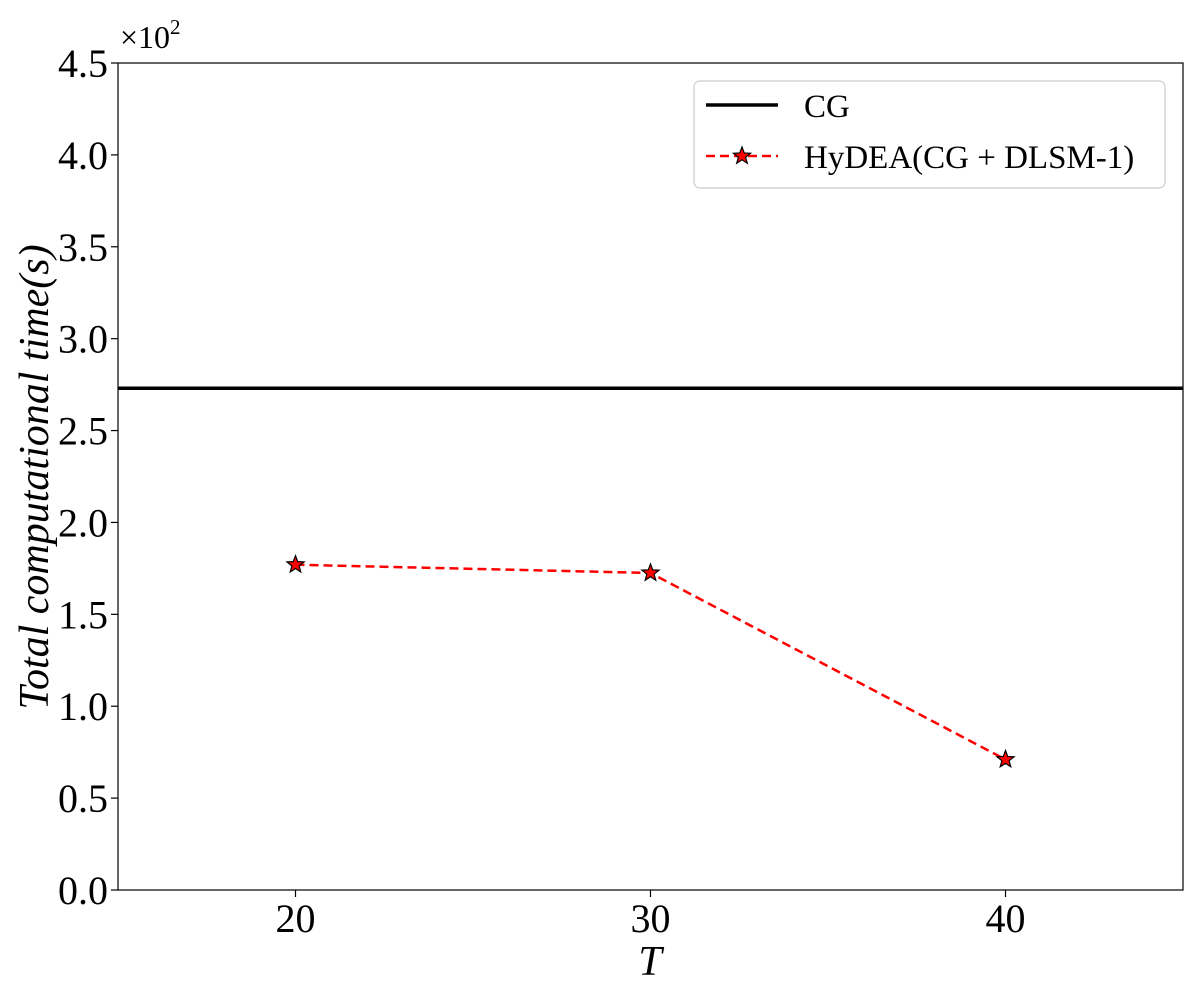  I want to click on y-tick-label: 4.5, so click(83, 63).